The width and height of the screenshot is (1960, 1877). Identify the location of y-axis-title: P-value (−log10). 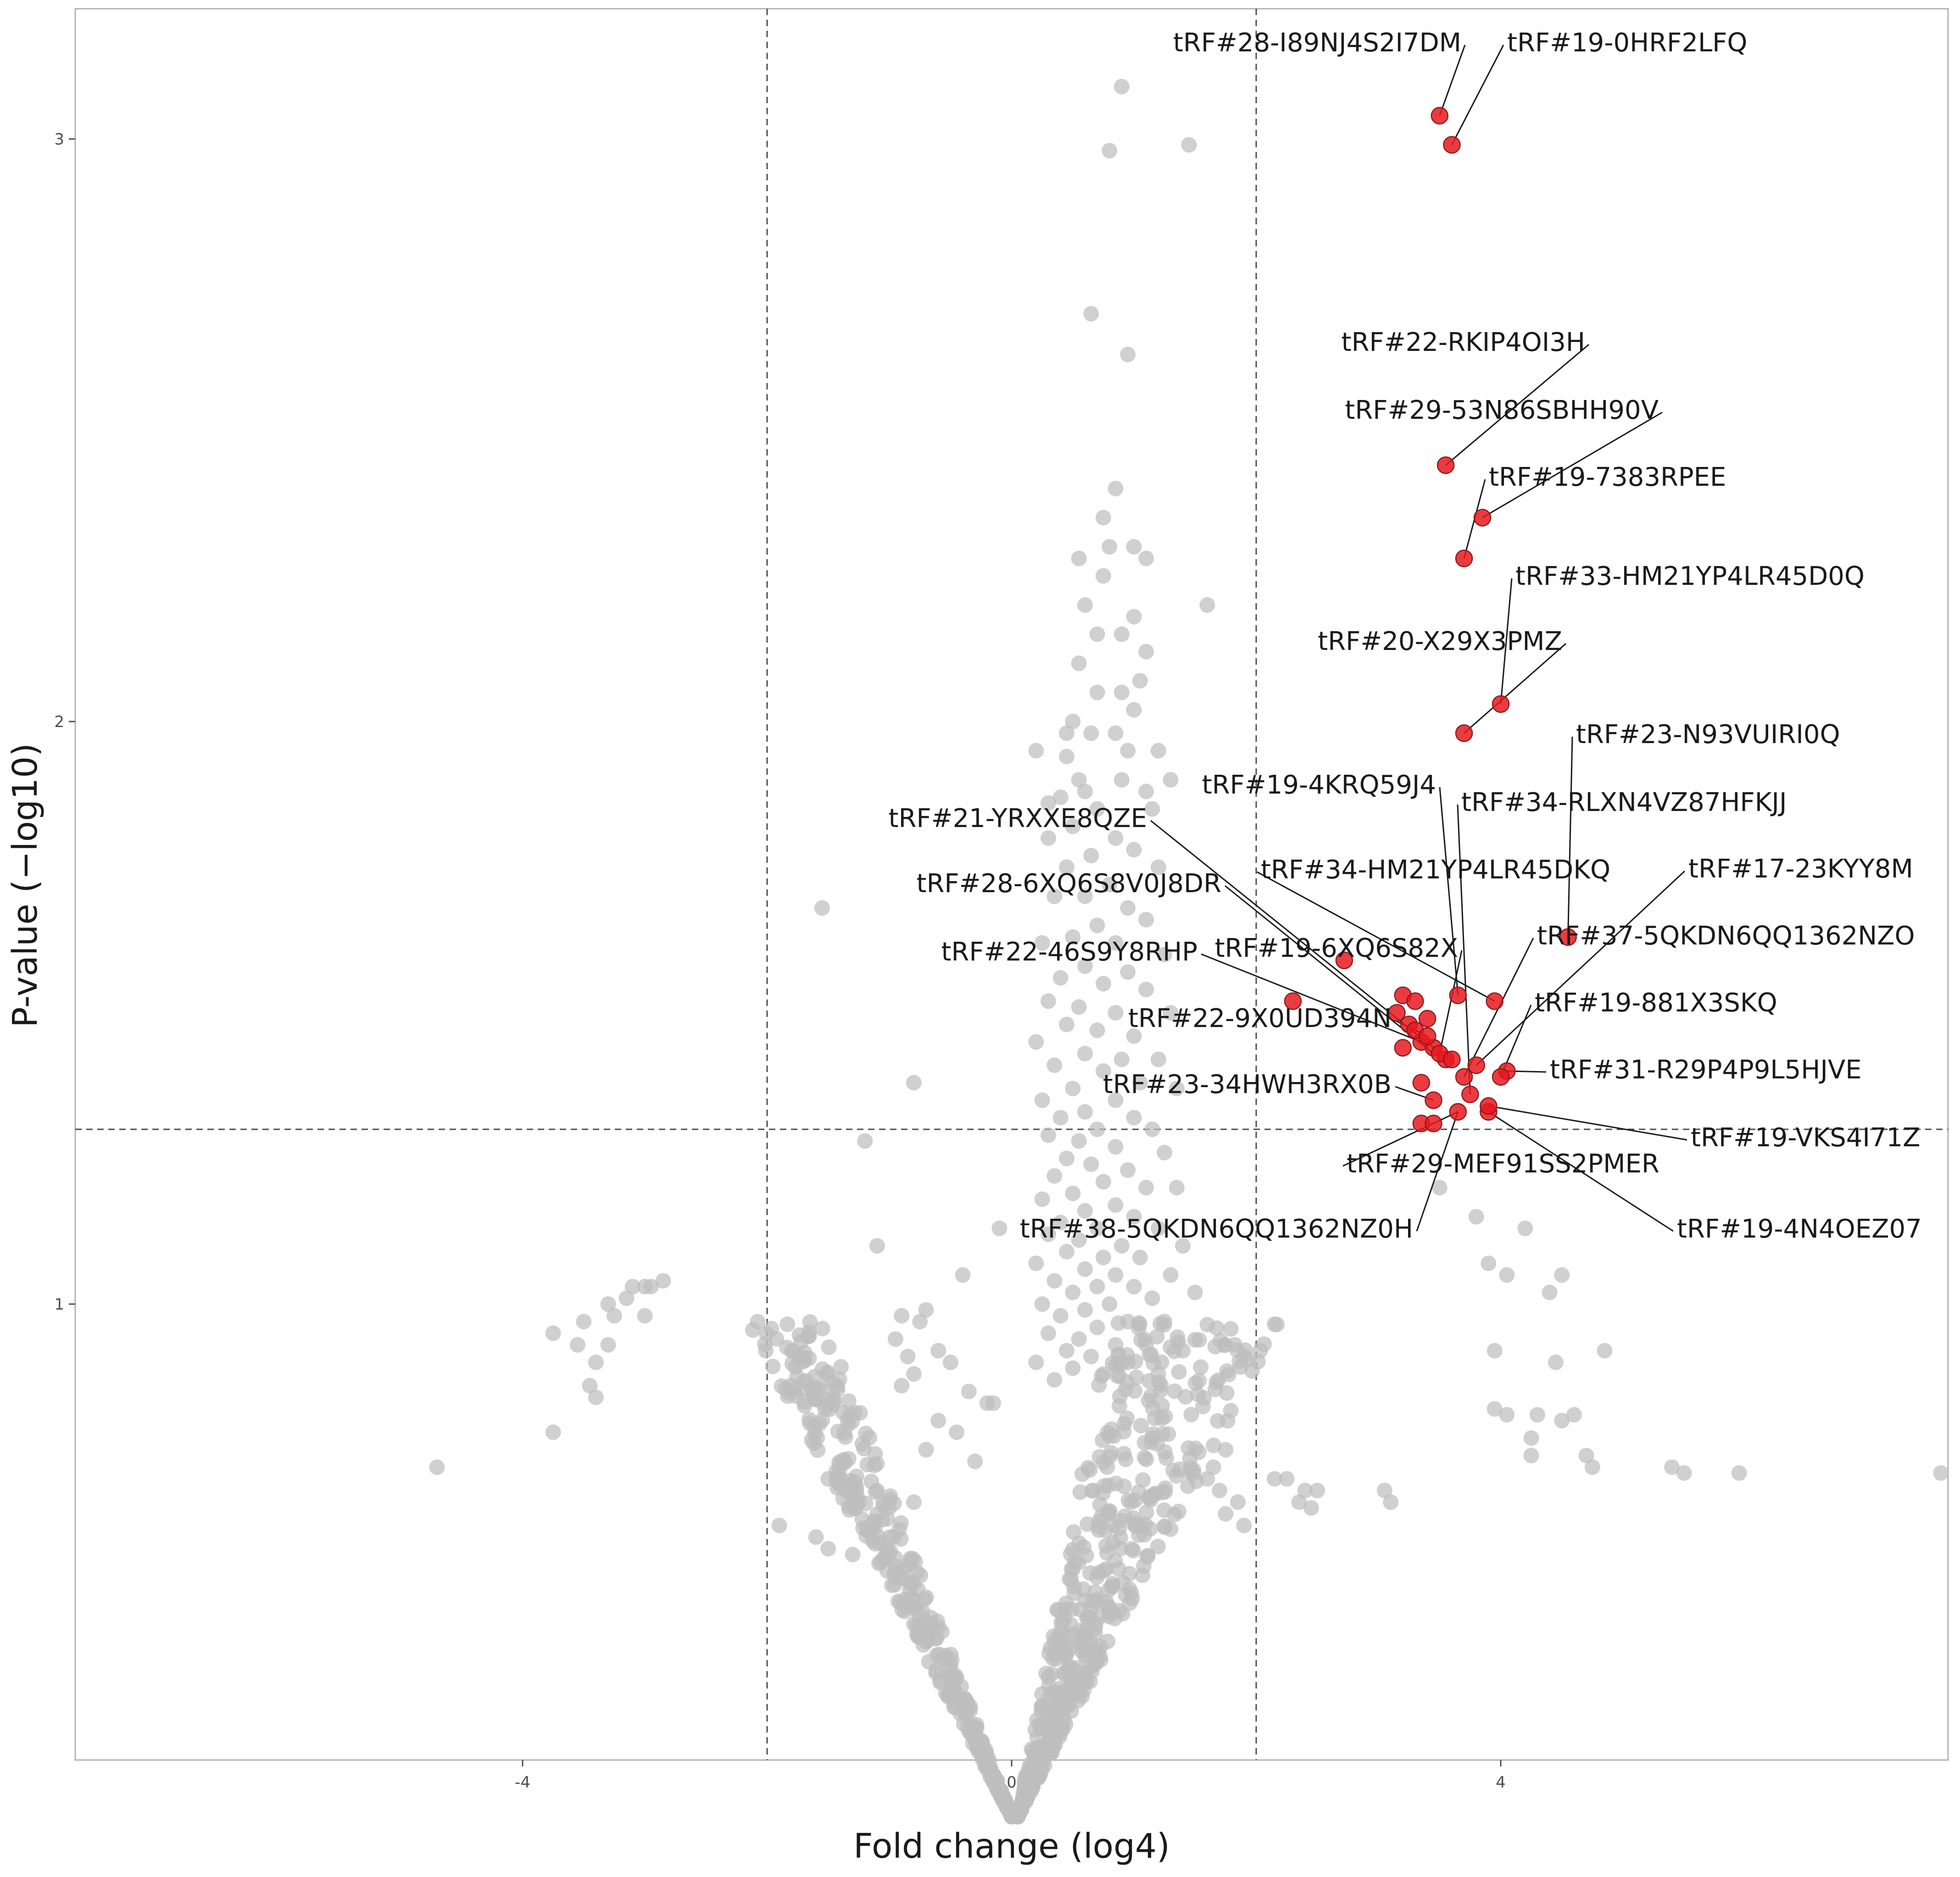
(25, 885).